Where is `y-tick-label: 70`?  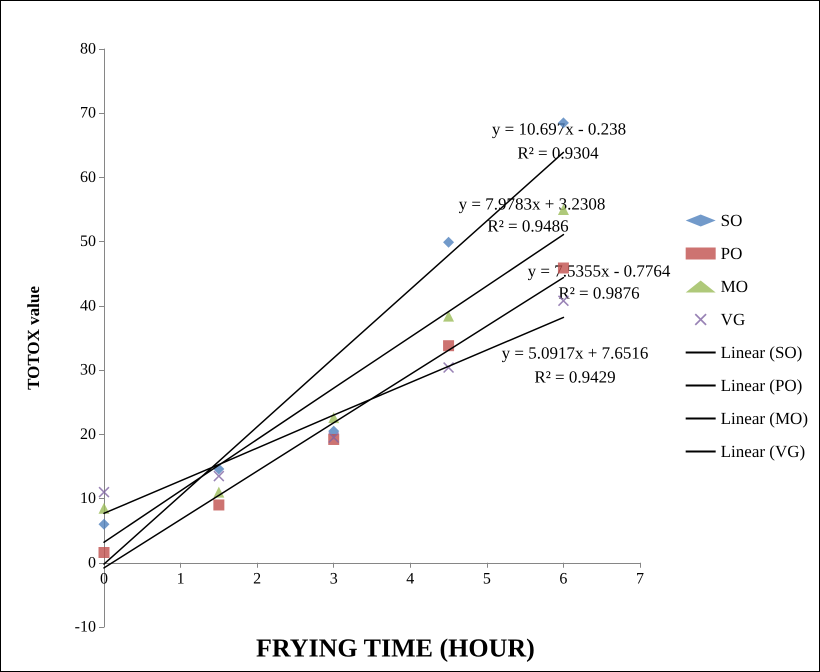 y-tick-label: 70 is located at coordinates (88, 113).